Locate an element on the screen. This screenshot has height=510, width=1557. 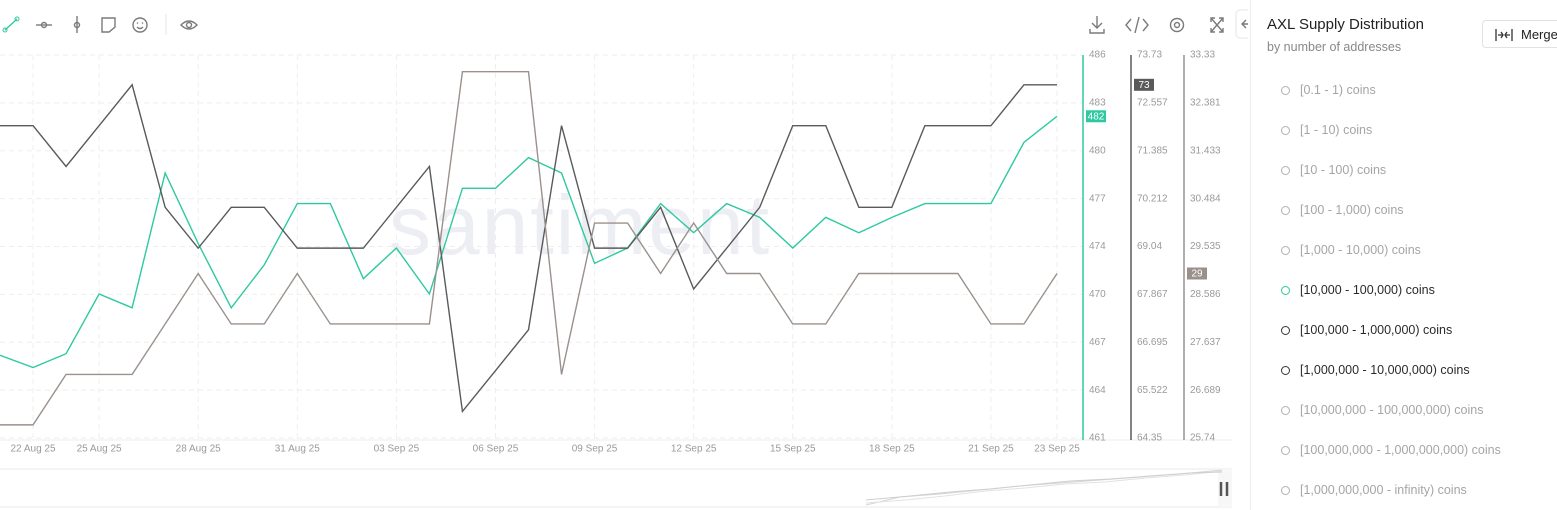
x-tick-label: 23 Sep 25 is located at coordinates (1057, 449).